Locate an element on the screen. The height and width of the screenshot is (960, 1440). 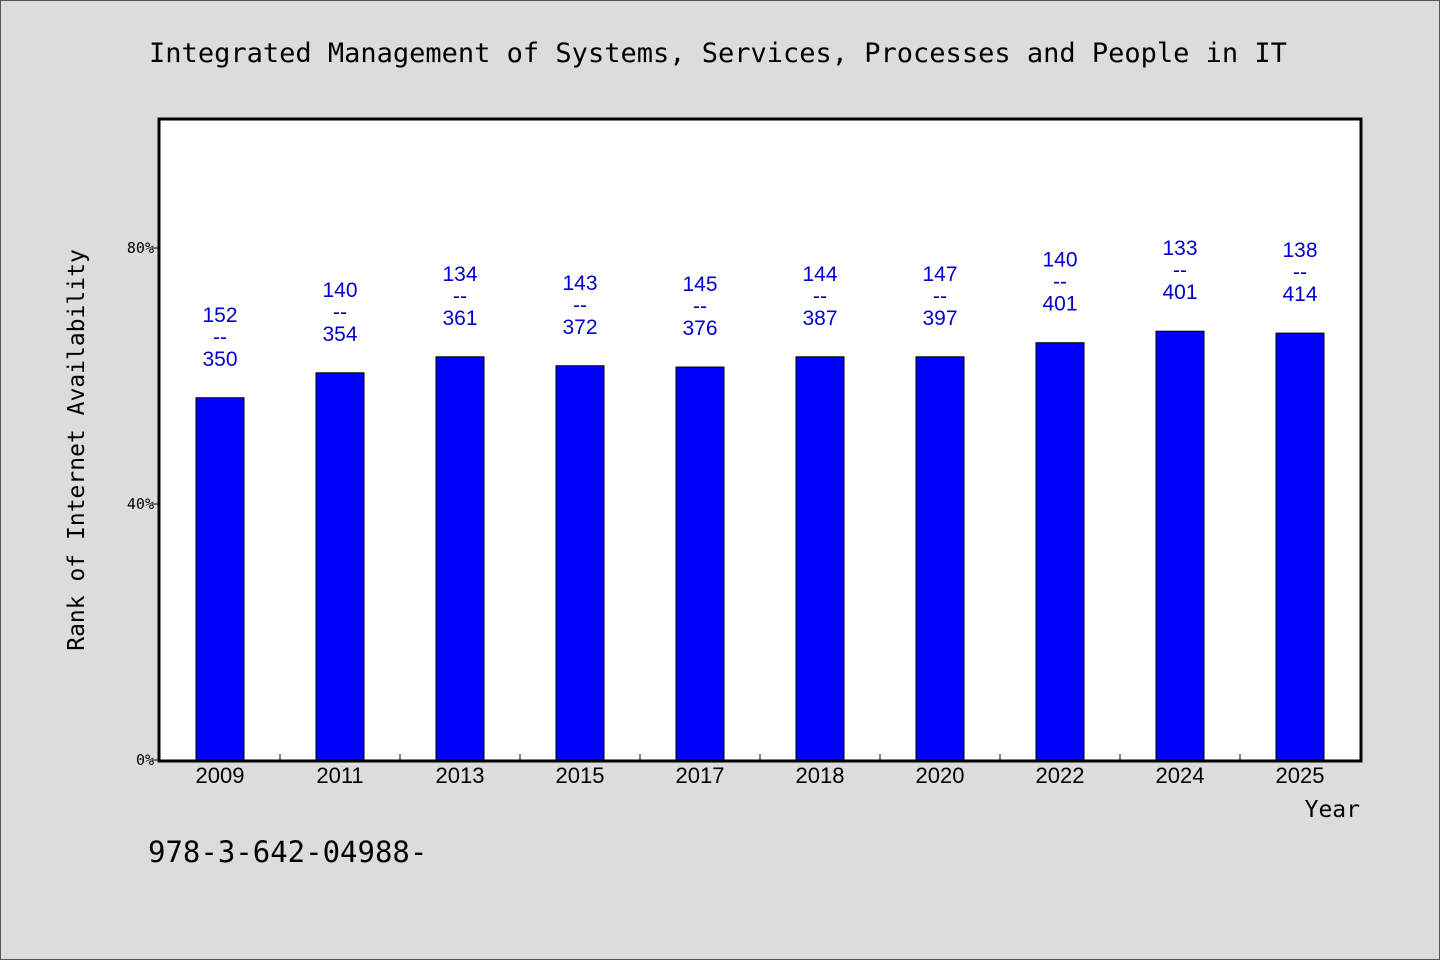
bar-2024 is located at coordinates (1180, 545).